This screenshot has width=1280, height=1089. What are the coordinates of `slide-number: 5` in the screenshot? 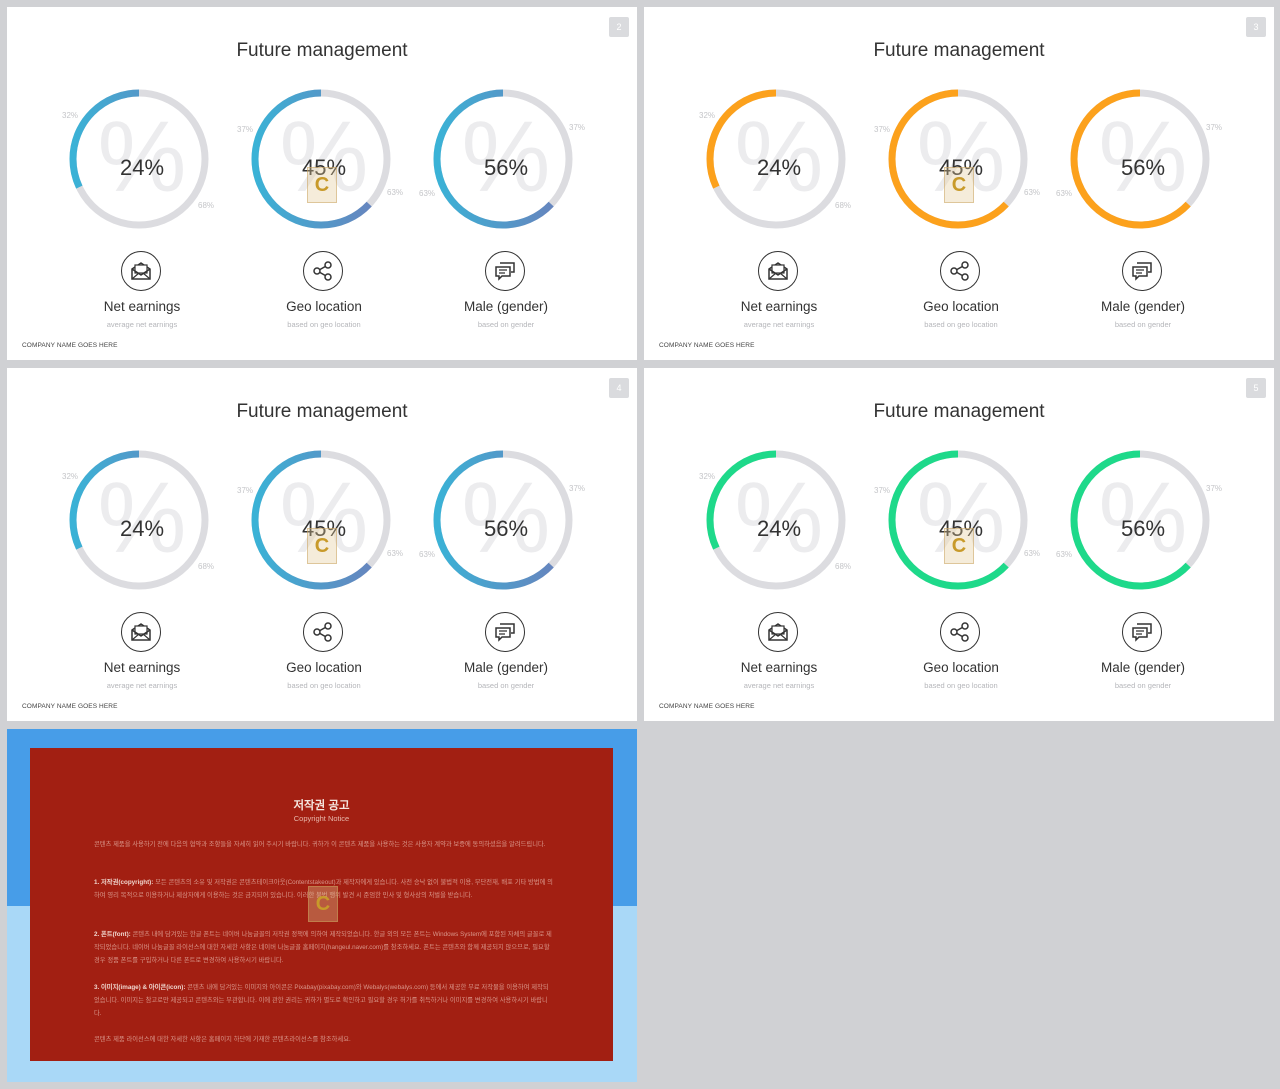 It's located at (1256, 388).